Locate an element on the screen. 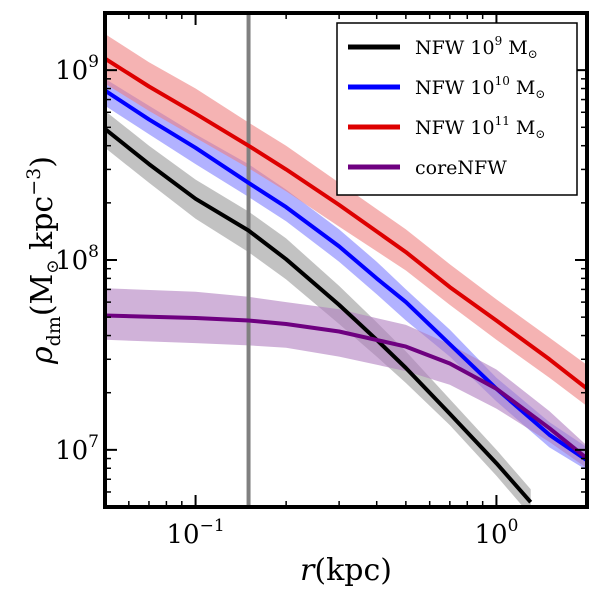  y-axis-unit-sun: ⊙ is located at coordinates (53, 266).